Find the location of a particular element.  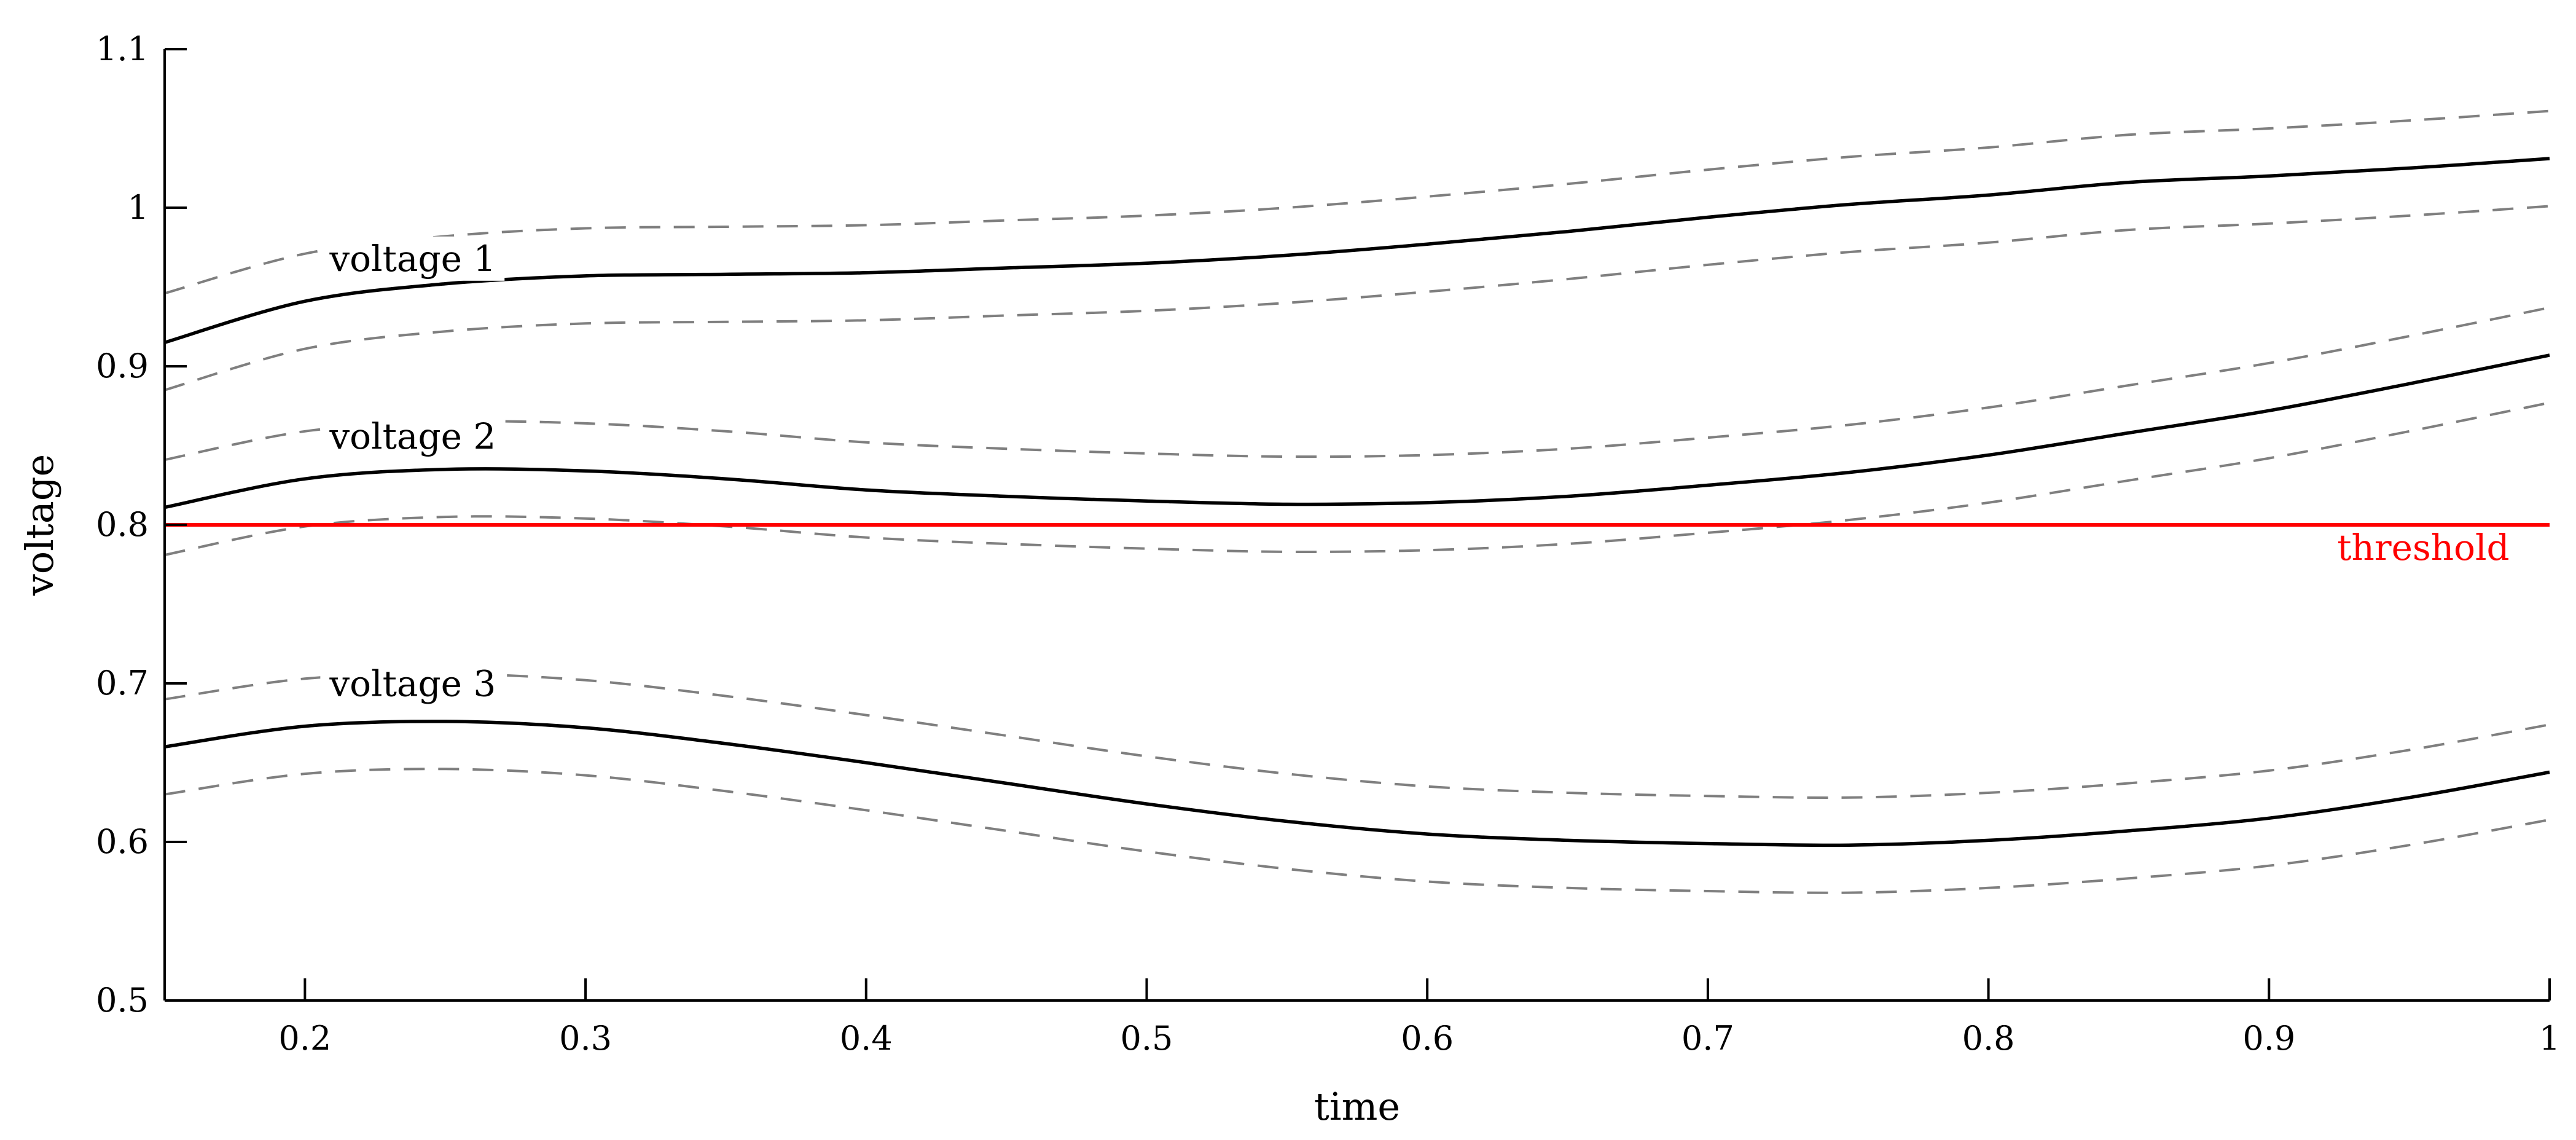

series-3-lower-band is located at coordinates (1357, 831).